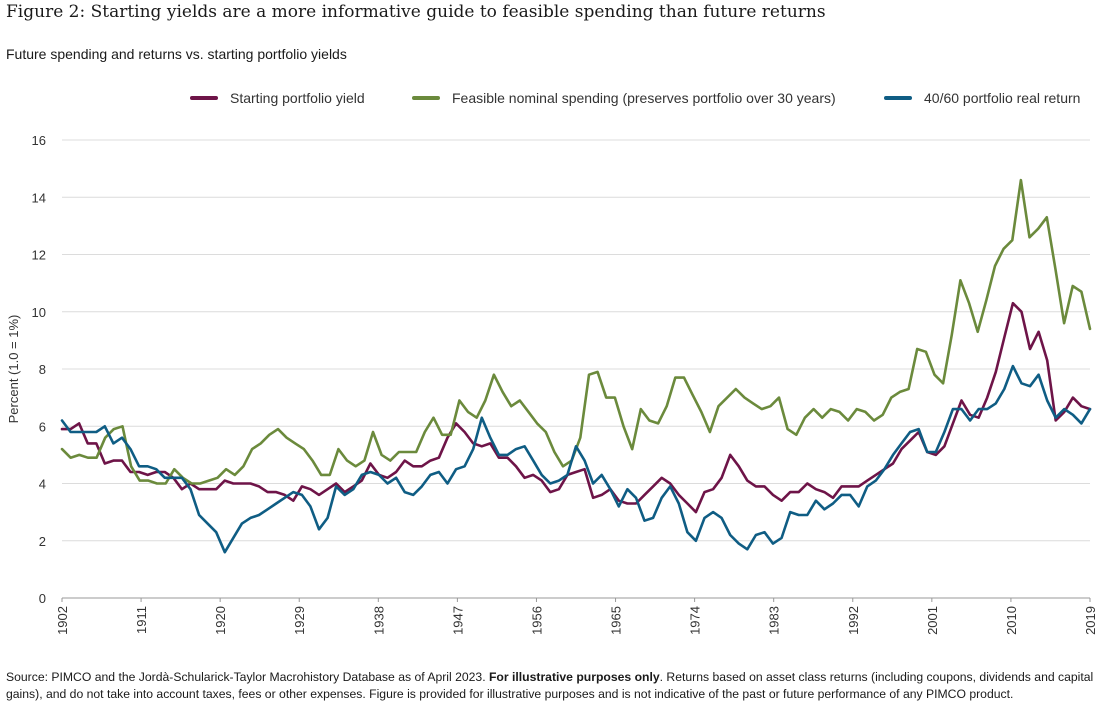  Describe the element at coordinates (204, 98) in the screenshot. I see `legend-swatch-yield` at that location.